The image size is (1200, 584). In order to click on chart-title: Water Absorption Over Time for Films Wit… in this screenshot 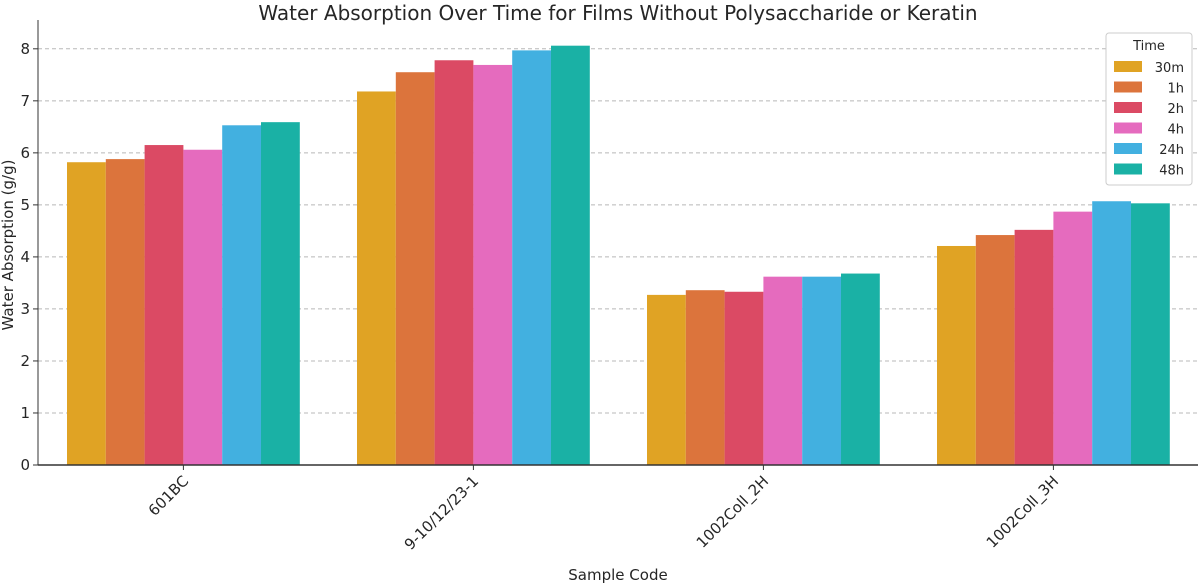, I will do `click(617, 13)`.